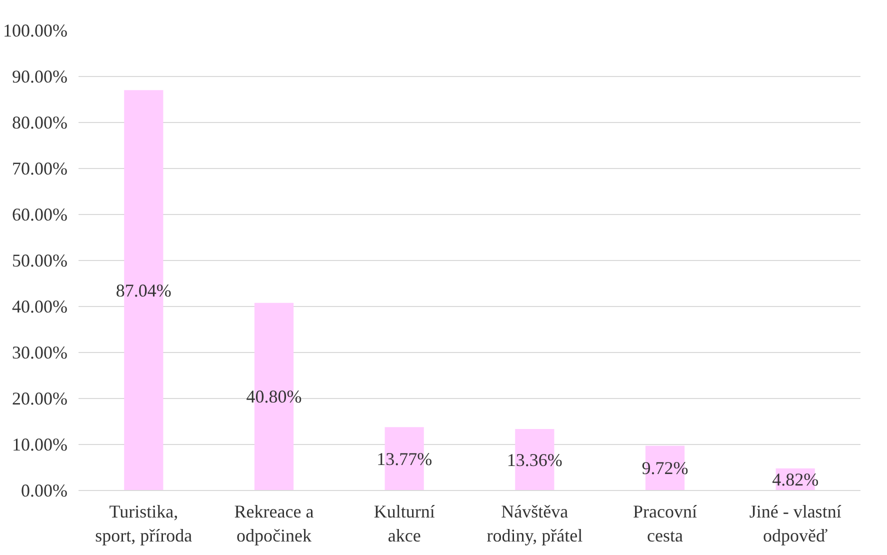 This screenshot has height=555, width=887. I want to click on x-tick-label: Turistika, sport, příroda, so click(143, 524).